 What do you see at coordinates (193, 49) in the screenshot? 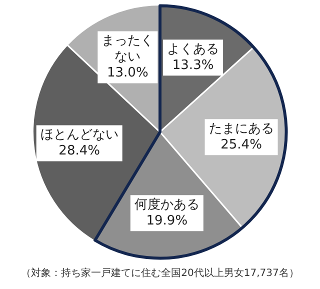
I see `slice-label: よくある` at bounding box center [193, 49].